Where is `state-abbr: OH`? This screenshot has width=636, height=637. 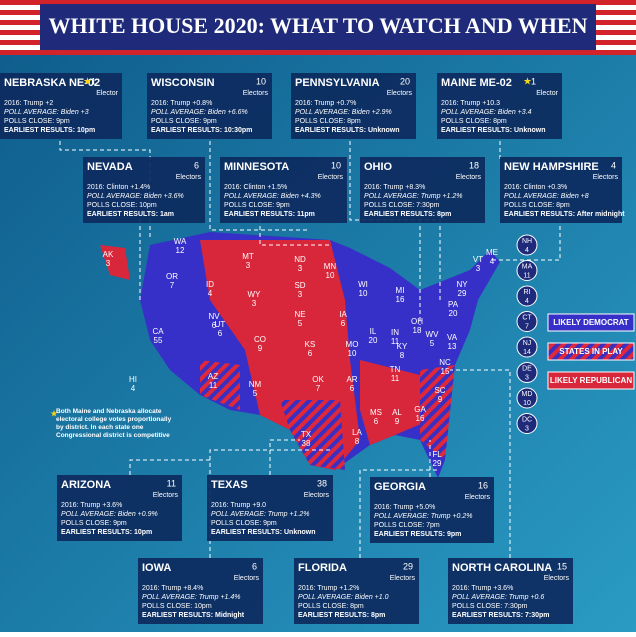
state-abbr: OH is located at coordinates (417, 321).